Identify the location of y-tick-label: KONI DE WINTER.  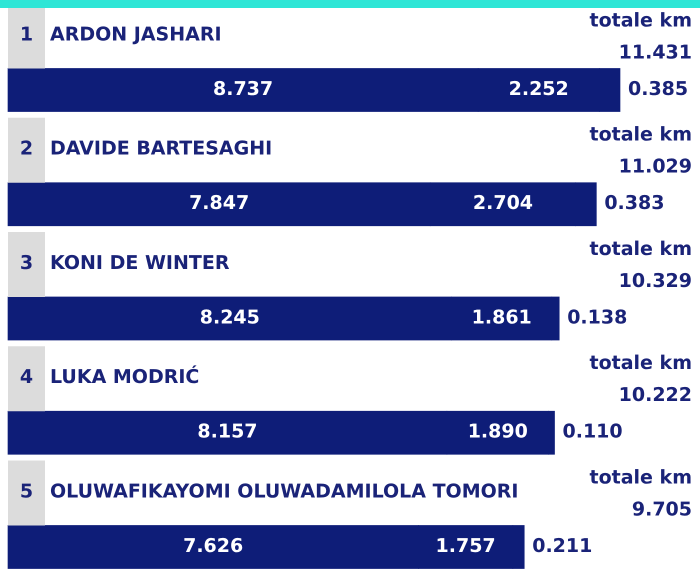
(140, 263).